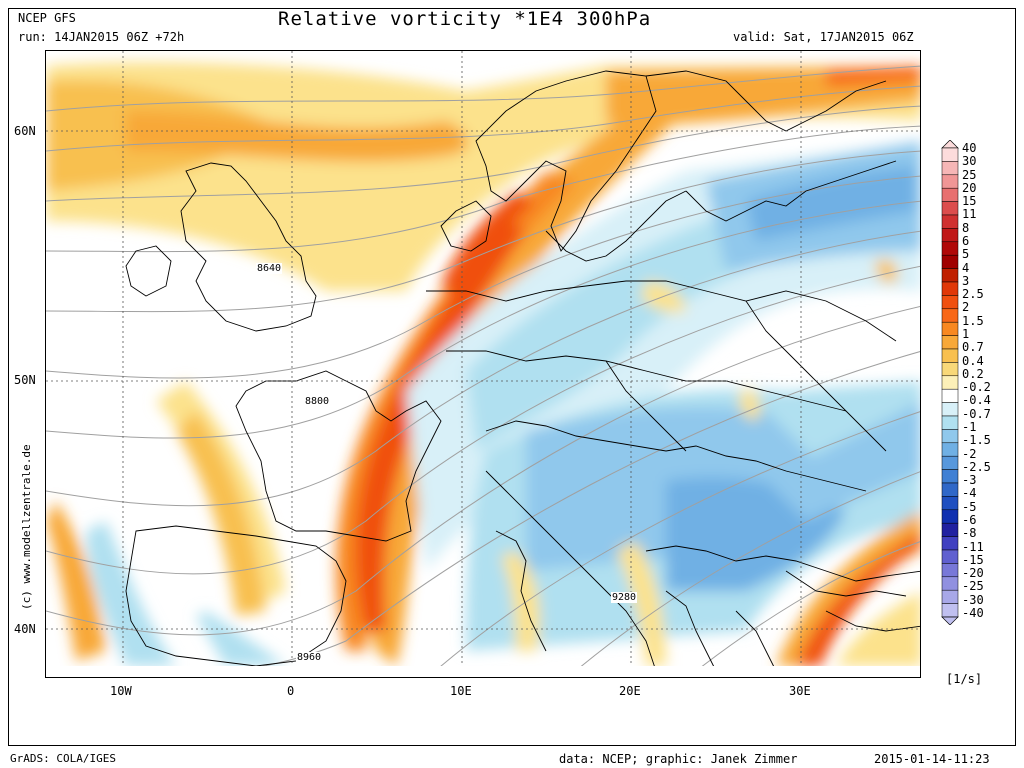  I want to click on colorbar-label: 1.5, so click(973, 320).